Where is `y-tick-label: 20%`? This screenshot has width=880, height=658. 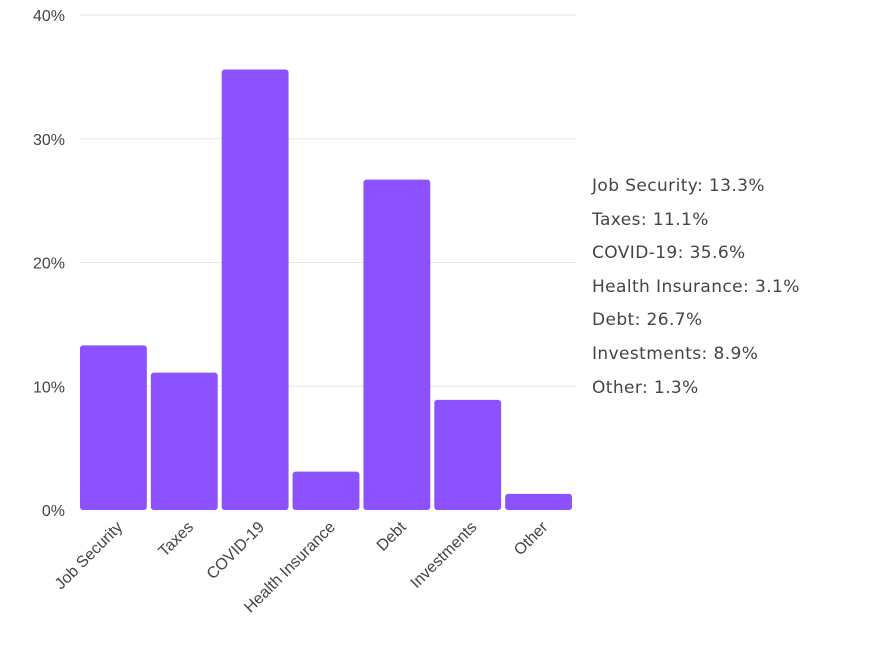 y-tick-label: 20% is located at coordinates (49, 264).